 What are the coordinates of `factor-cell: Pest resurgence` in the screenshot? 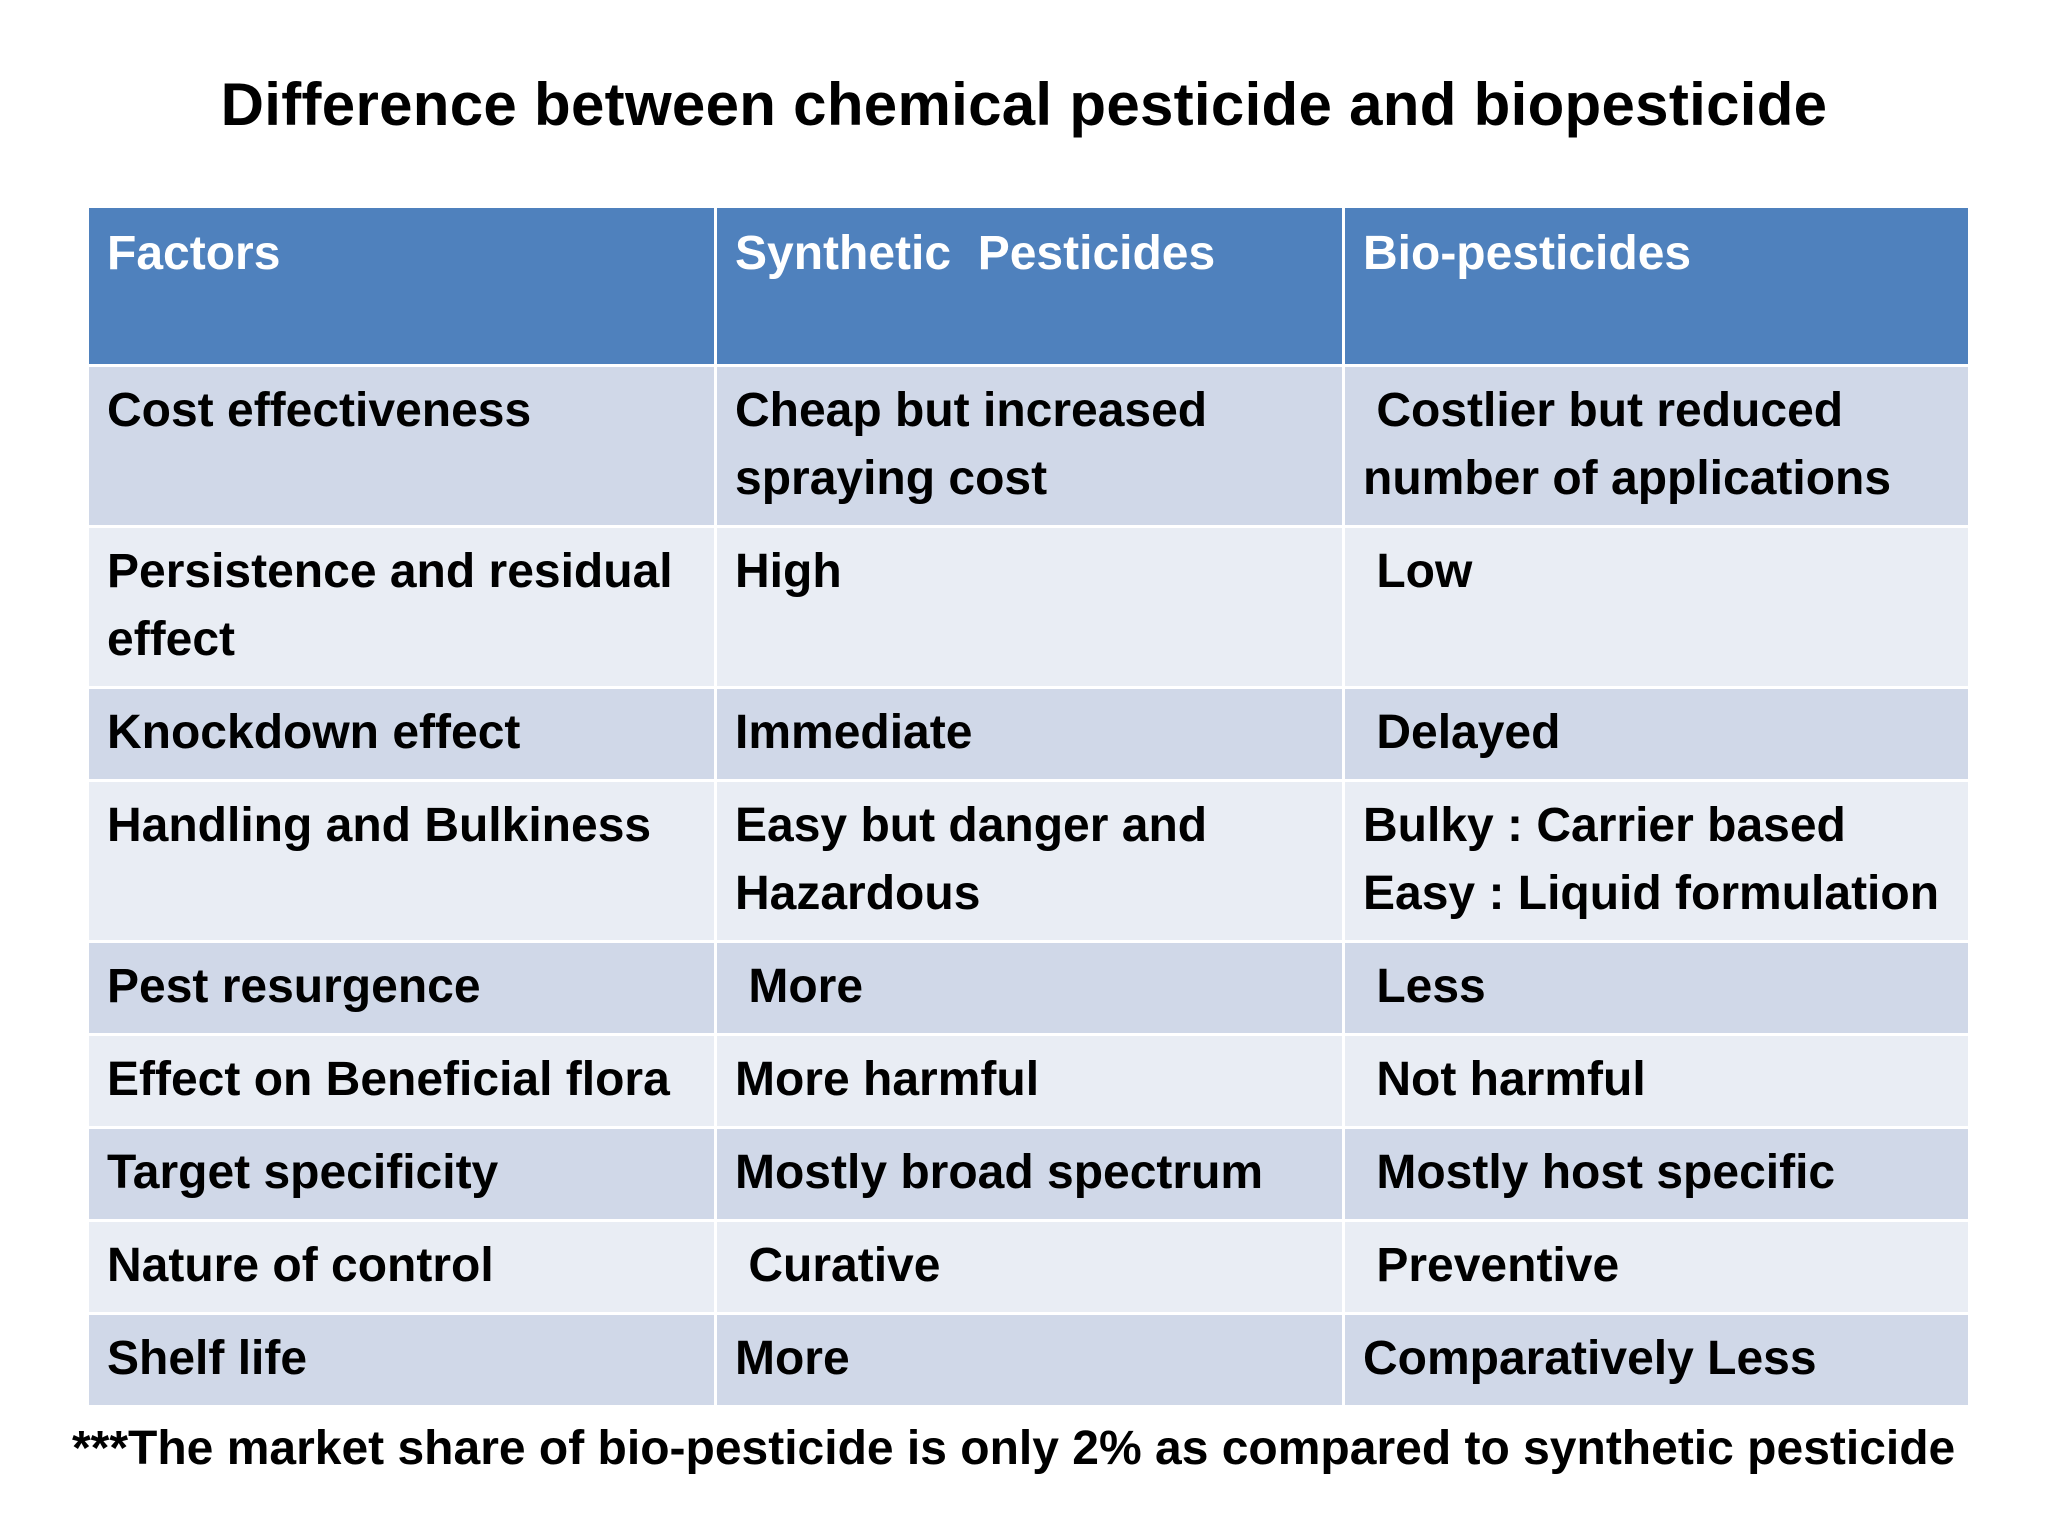 It's located at (401, 988).